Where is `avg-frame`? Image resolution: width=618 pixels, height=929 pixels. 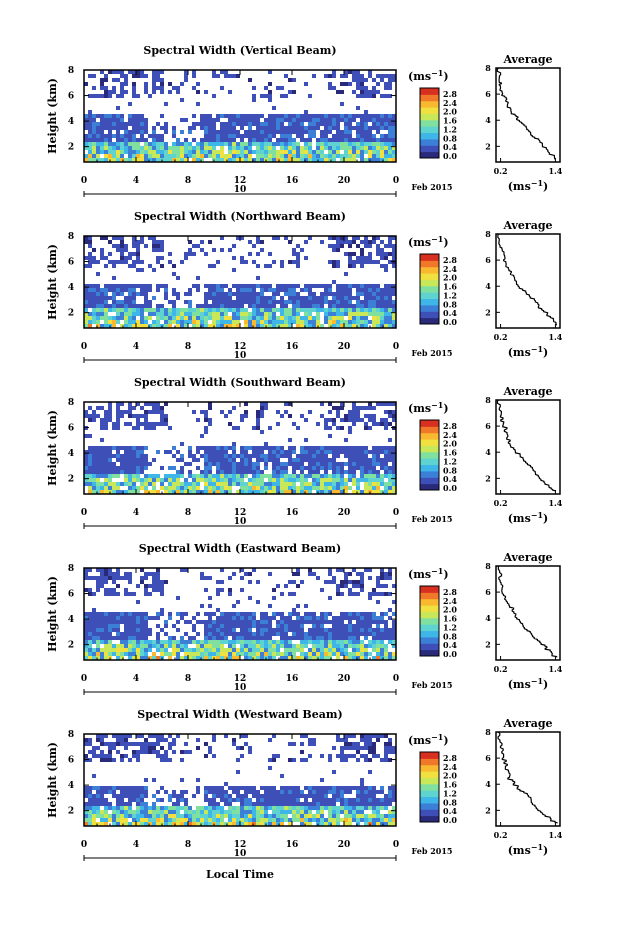 avg-frame is located at coordinates (528, 281).